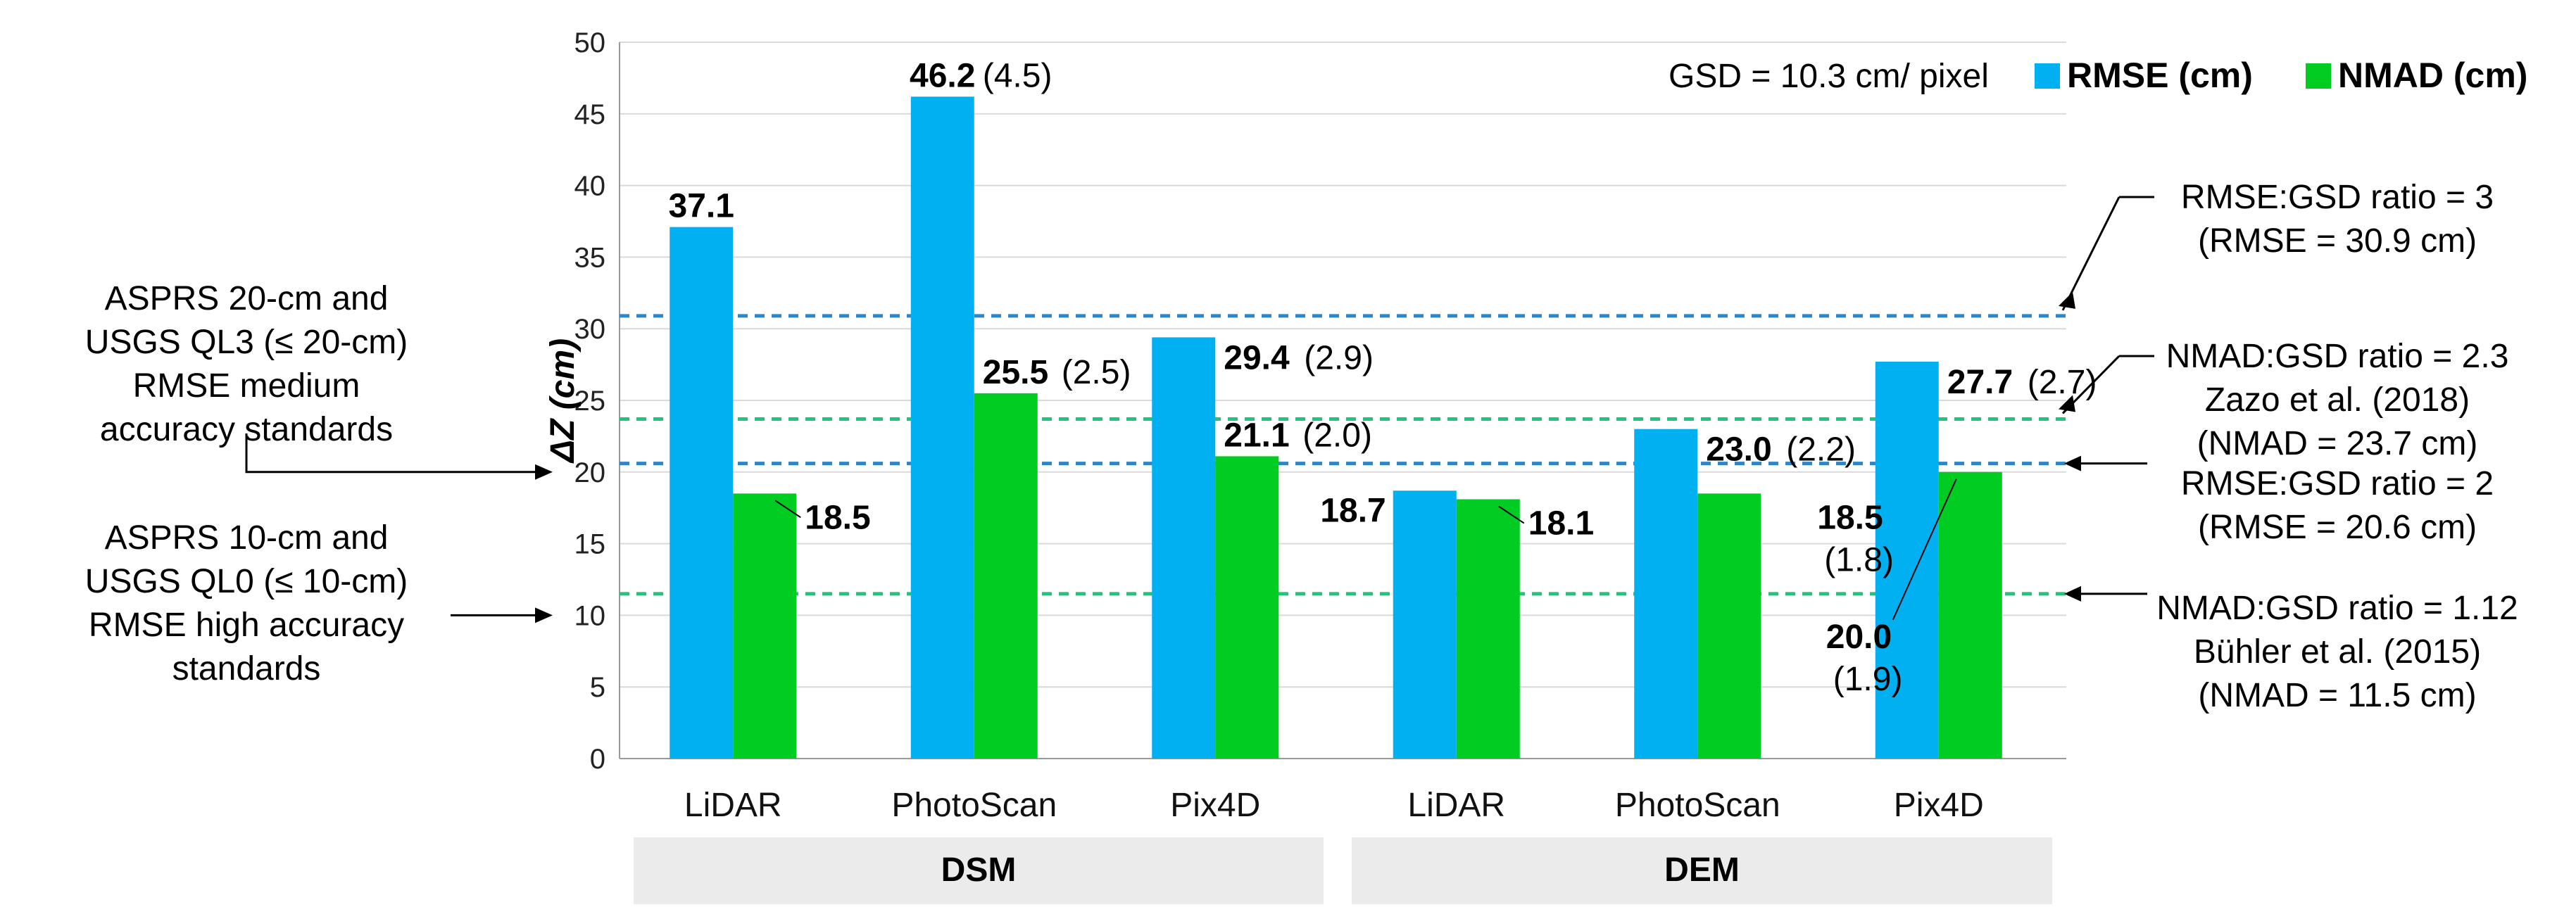 The image size is (2576, 919). I want to click on reference-annotation: Zazo et al. (2018), so click(2337, 400).